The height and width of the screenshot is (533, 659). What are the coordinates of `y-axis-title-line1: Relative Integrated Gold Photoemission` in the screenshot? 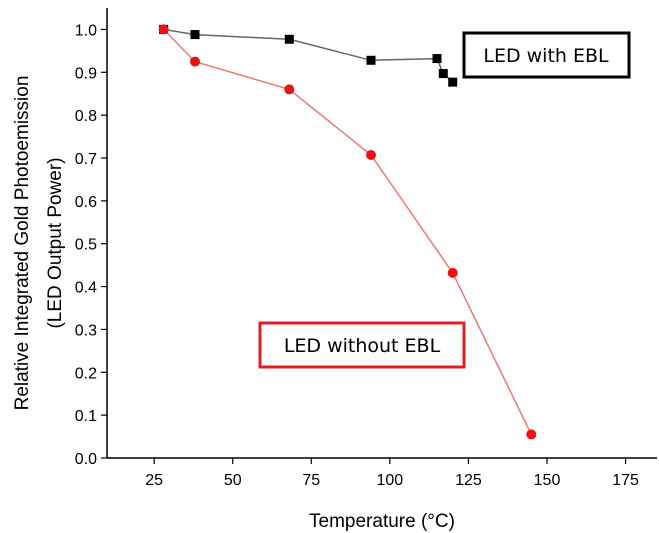 It's located at (22, 243).